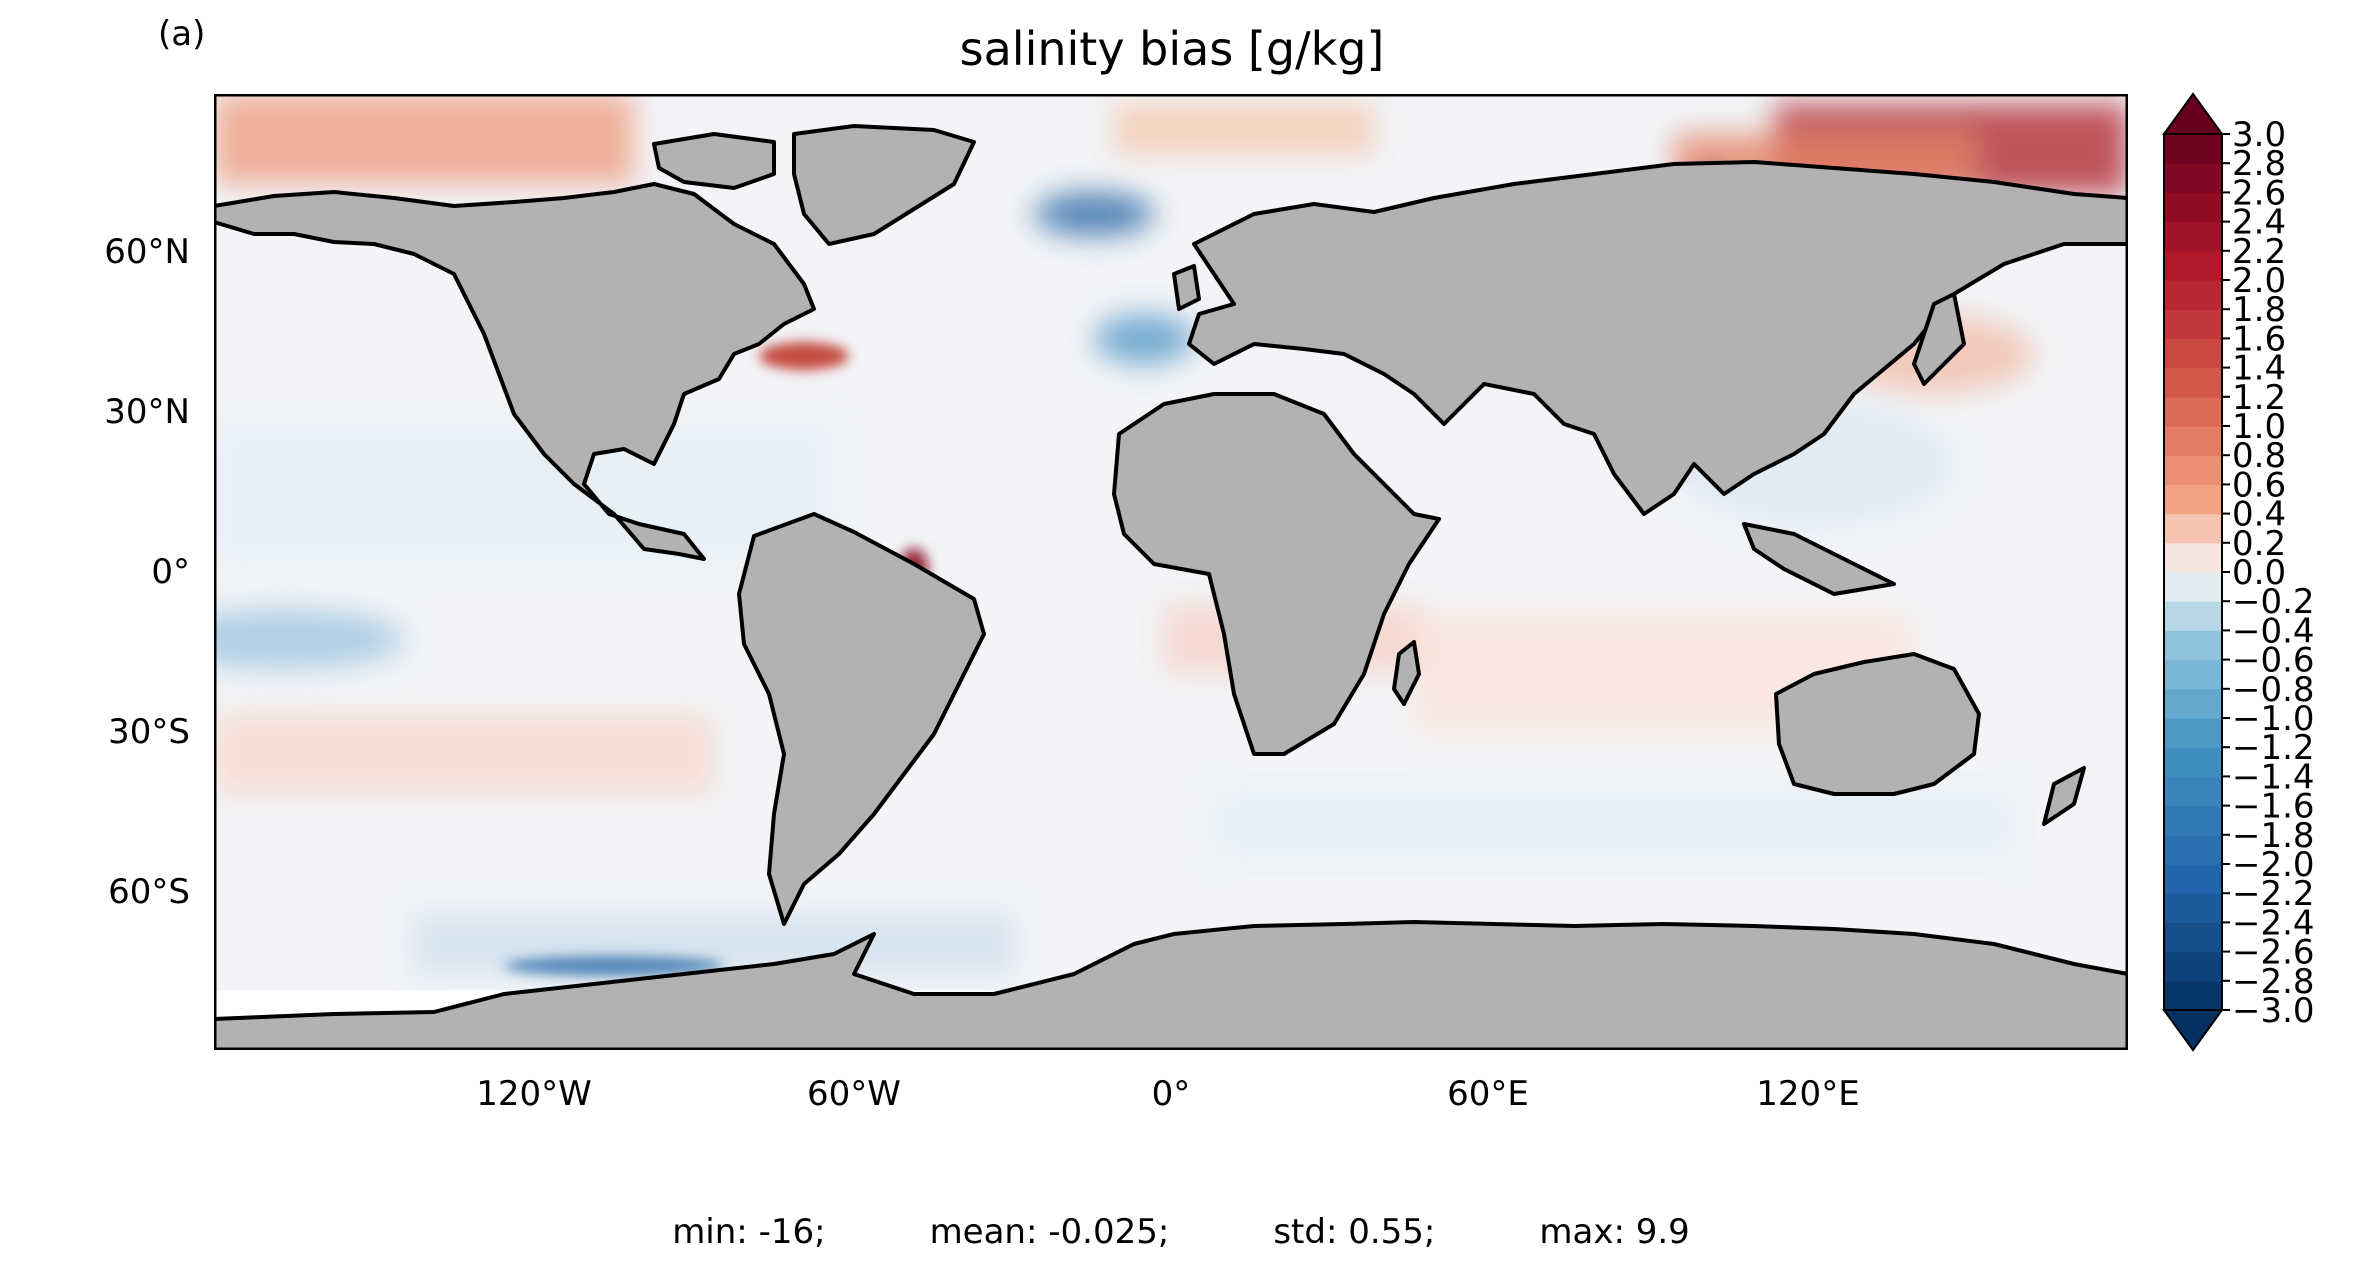 Image resolution: width=2362 pixels, height=1263 pixels. Describe the element at coordinates (2259, 573) in the screenshot. I see `colorbar-tick-label: 0.0` at that location.